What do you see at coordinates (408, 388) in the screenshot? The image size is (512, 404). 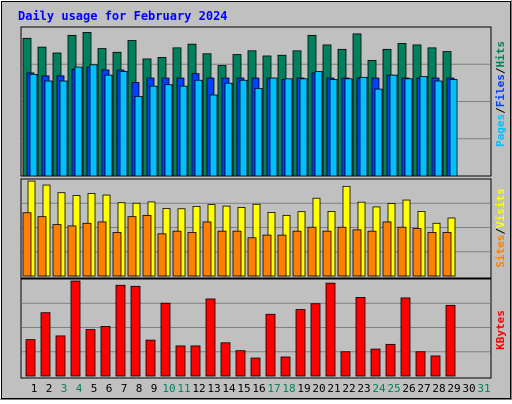 I see `day-label: 26` at bounding box center [408, 388].